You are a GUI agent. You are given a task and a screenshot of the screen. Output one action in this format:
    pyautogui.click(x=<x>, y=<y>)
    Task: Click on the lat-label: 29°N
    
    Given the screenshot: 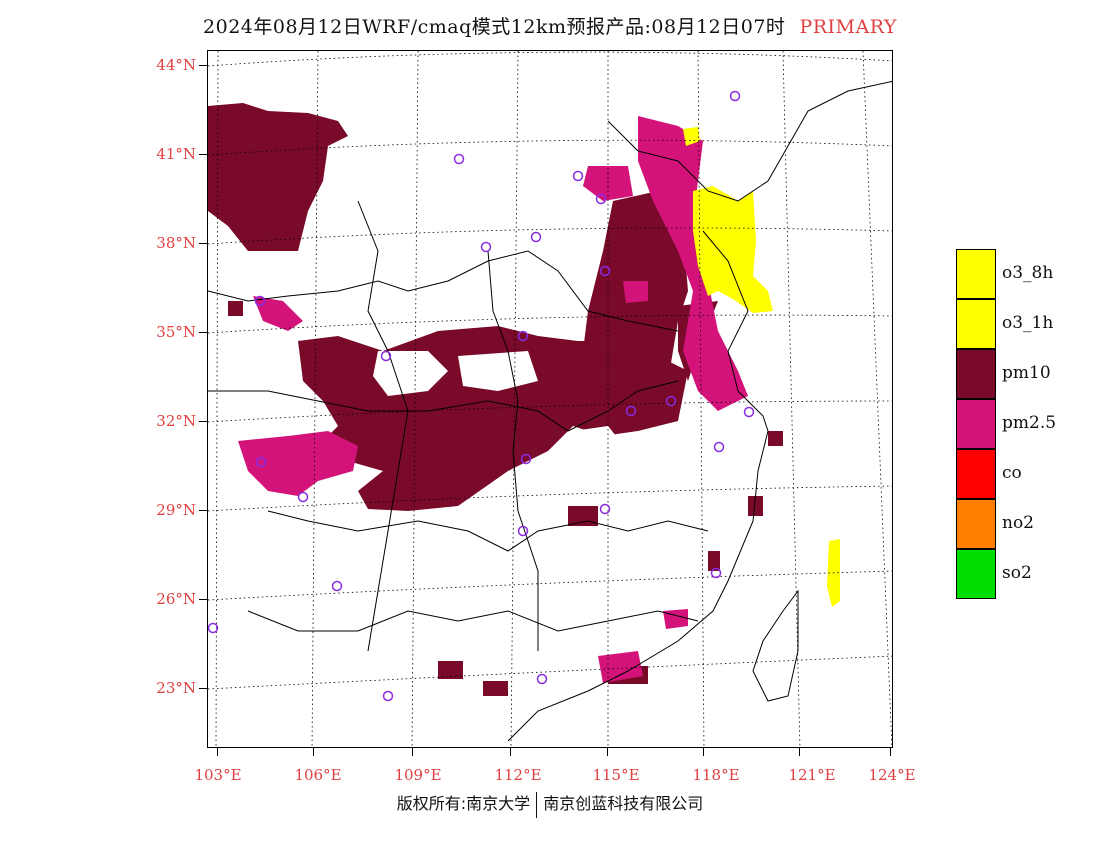 What is the action you would take?
    pyautogui.click(x=176, y=510)
    